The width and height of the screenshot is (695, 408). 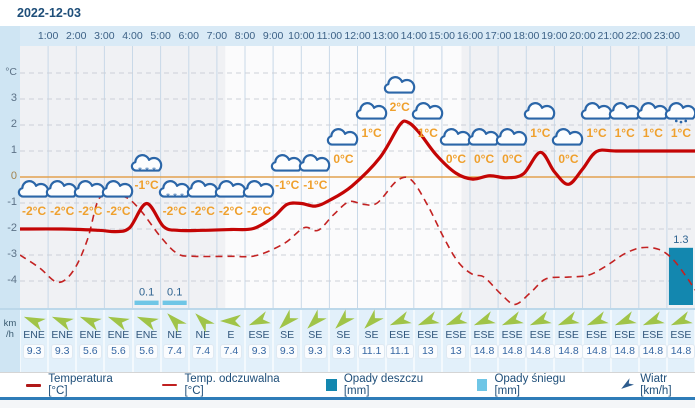 I want to click on wind-cell: ESE 13, so click(x=427, y=341).